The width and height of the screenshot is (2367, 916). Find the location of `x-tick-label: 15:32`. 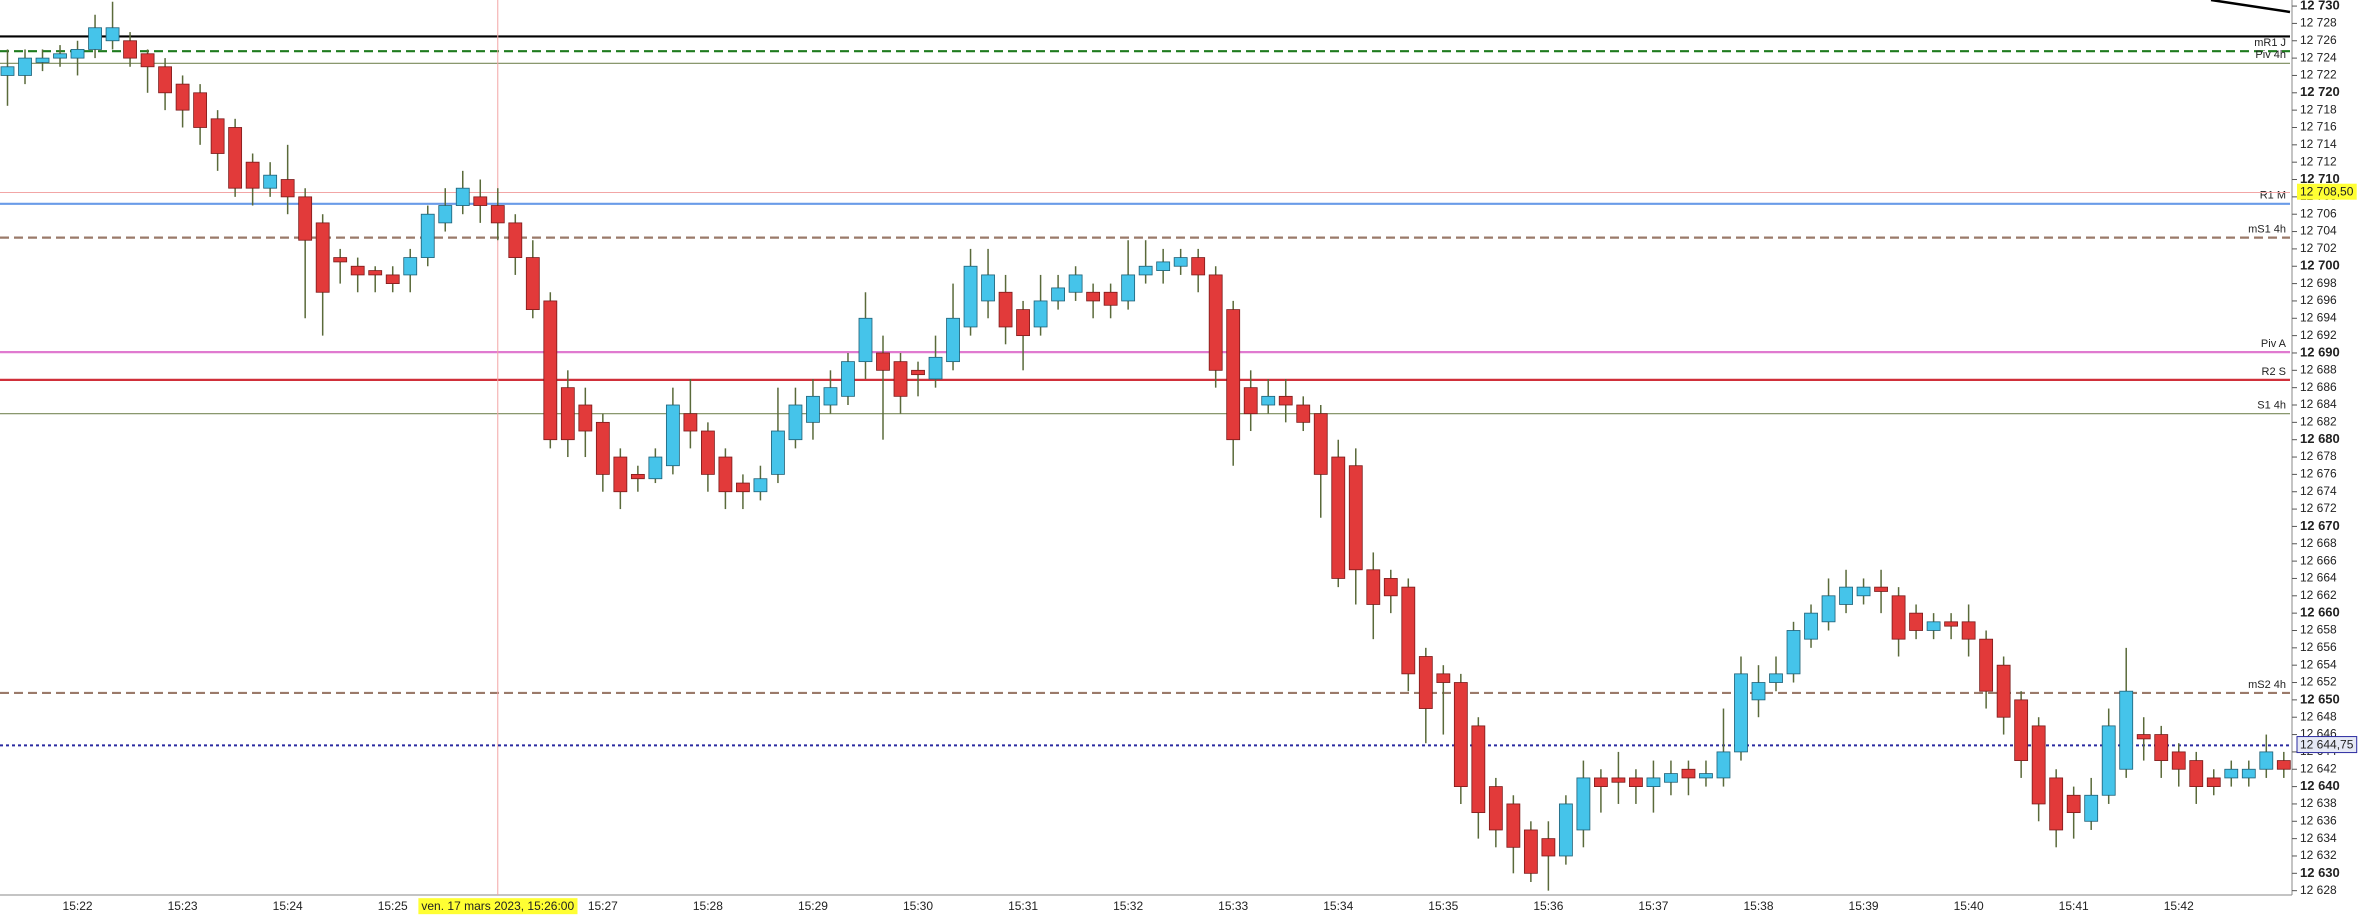

x-tick-label: 15:32 is located at coordinates (1128, 906).